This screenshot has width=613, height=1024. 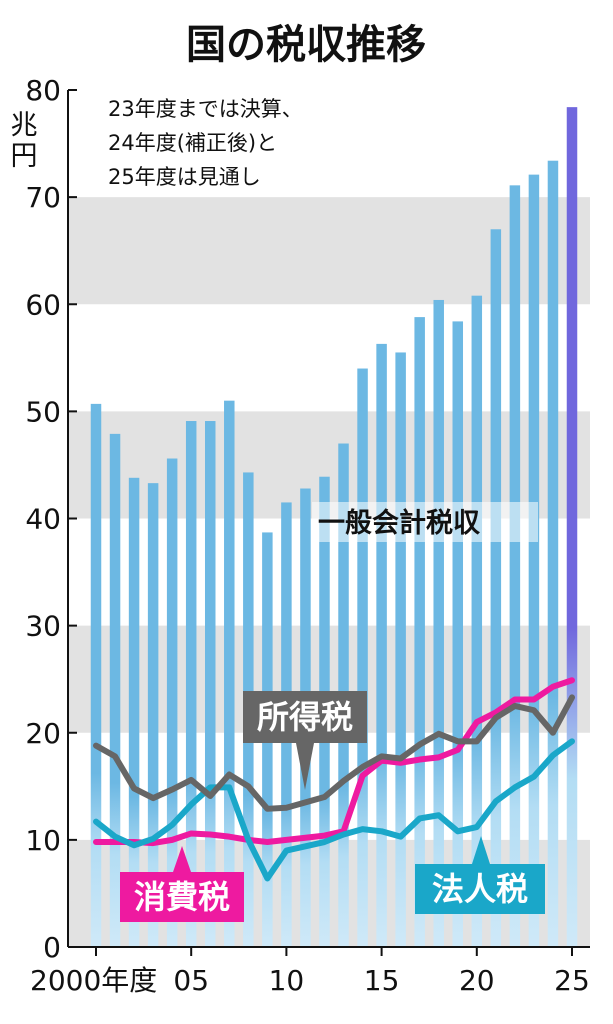 I want to click on x-tick-label-2025: 25, so click(x=572, y=980).